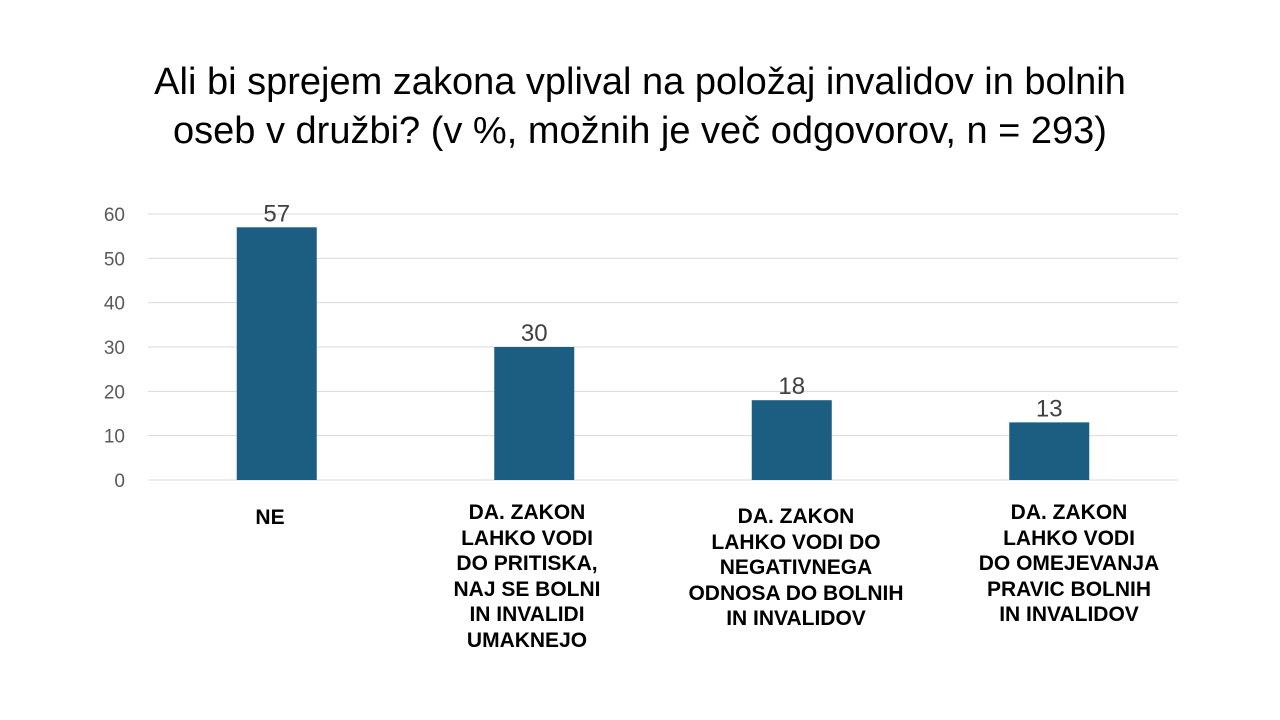 The height and width of the screenshot is (720, 1280). I want to click on data-label: 18, so click(791, 386).